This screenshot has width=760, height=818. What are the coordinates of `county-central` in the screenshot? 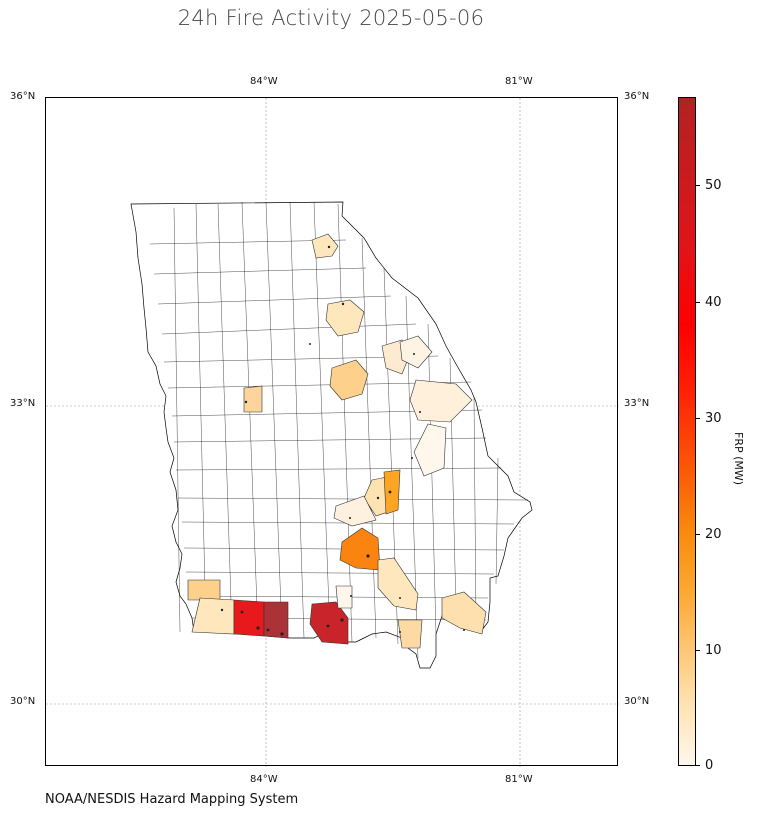 It's located at (349, 380).